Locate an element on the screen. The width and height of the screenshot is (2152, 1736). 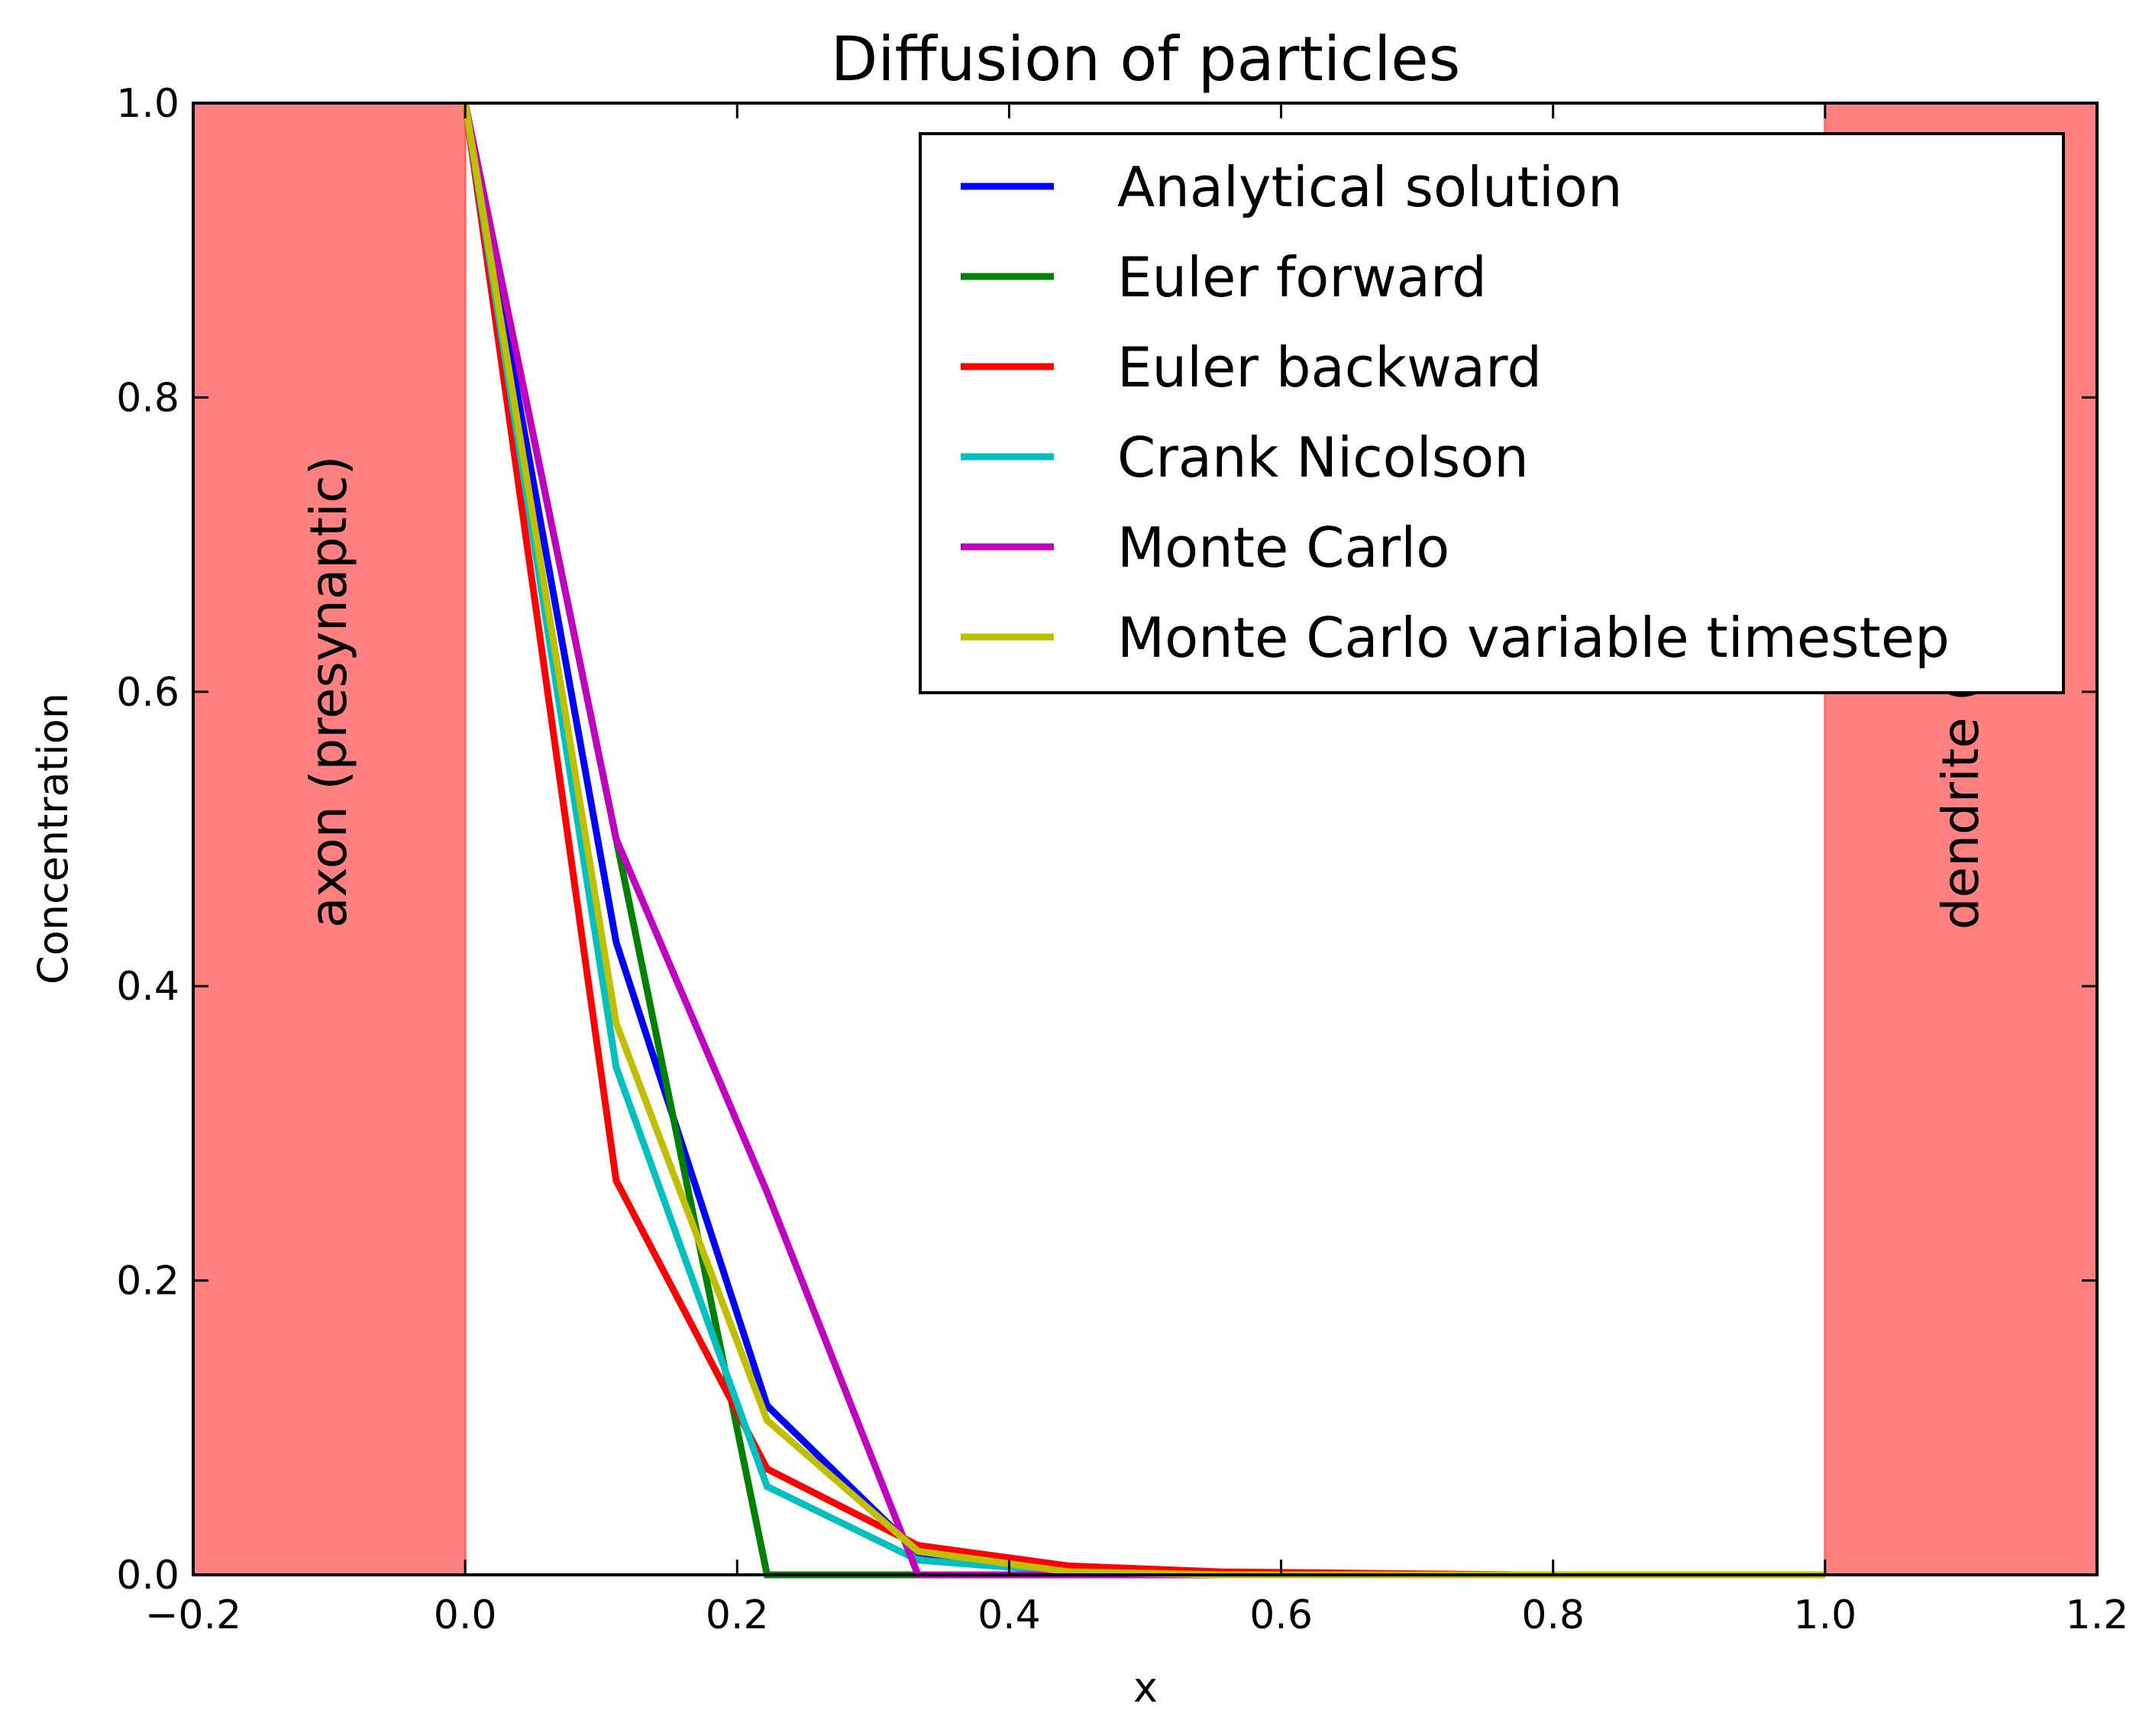
y-axis-label: Concentration is located at coordinates (53, 839).